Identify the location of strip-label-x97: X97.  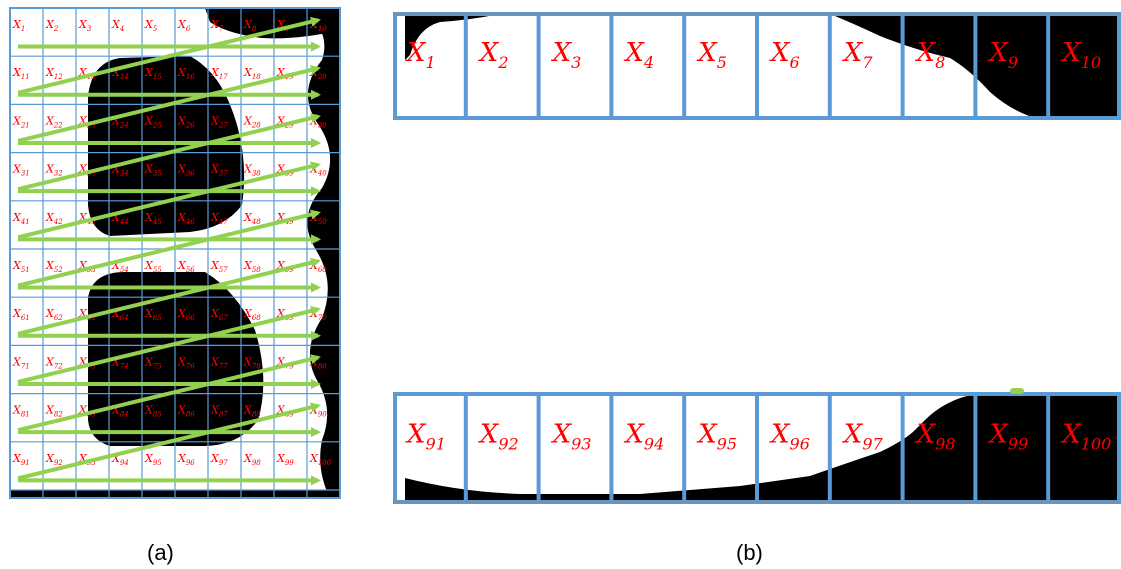
(863, 437).